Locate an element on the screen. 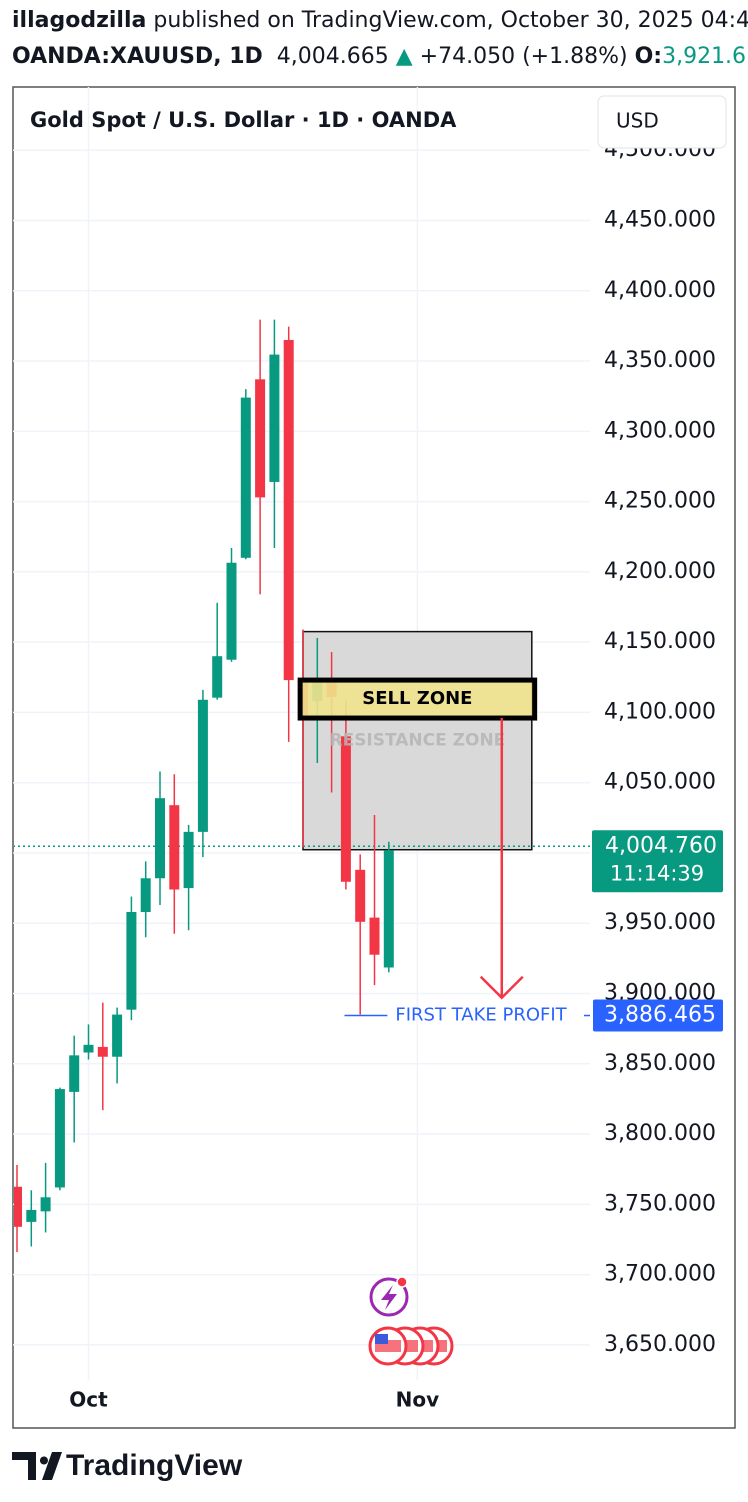 The height and width of the screenshot is (1502, 748). x-tick-label: Nov is located at coordinates (418, 1400).